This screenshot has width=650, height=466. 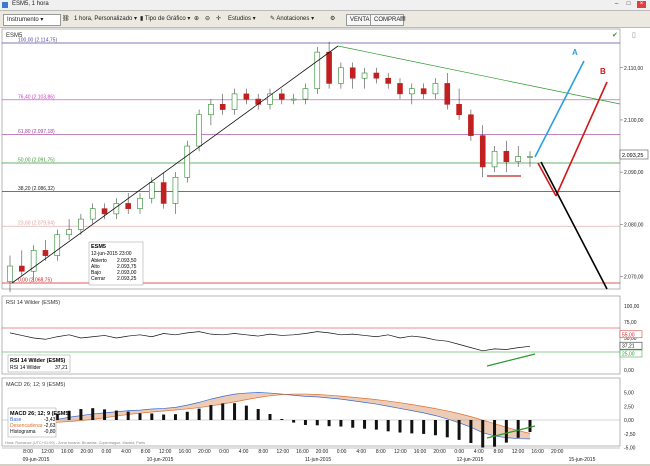 What do you see at coordinates (242, 19) in the screenshot?
I see `studies-dropdown: Estudios ▾` at bounding box center [242, 19].